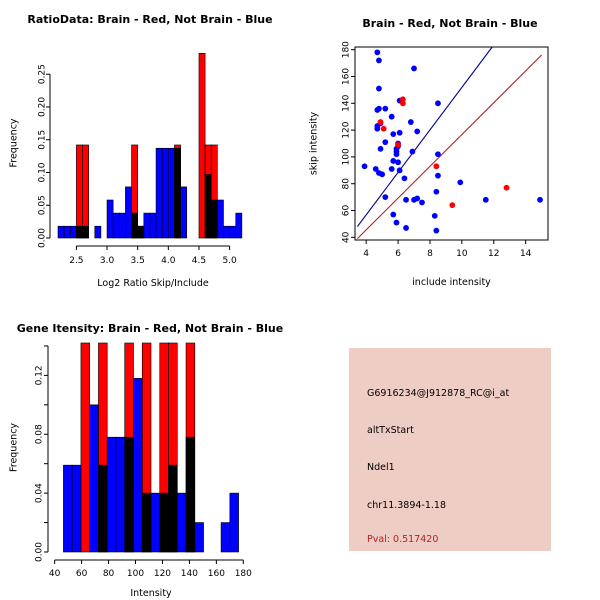  What do you see at coordinates (526, 254) in the screenshot?
I see `x-axis-tick-label: 14` at bounding box center [526, 254].